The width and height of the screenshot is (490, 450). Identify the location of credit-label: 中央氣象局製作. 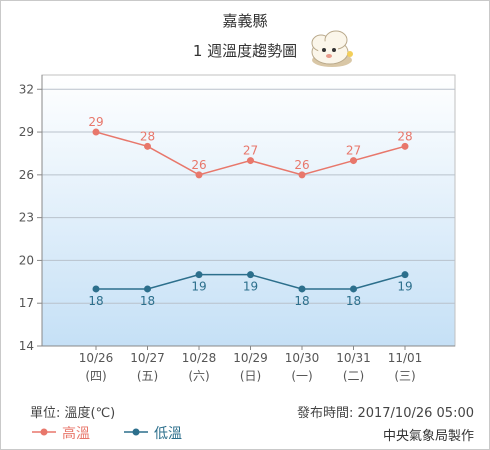
(428, 436).